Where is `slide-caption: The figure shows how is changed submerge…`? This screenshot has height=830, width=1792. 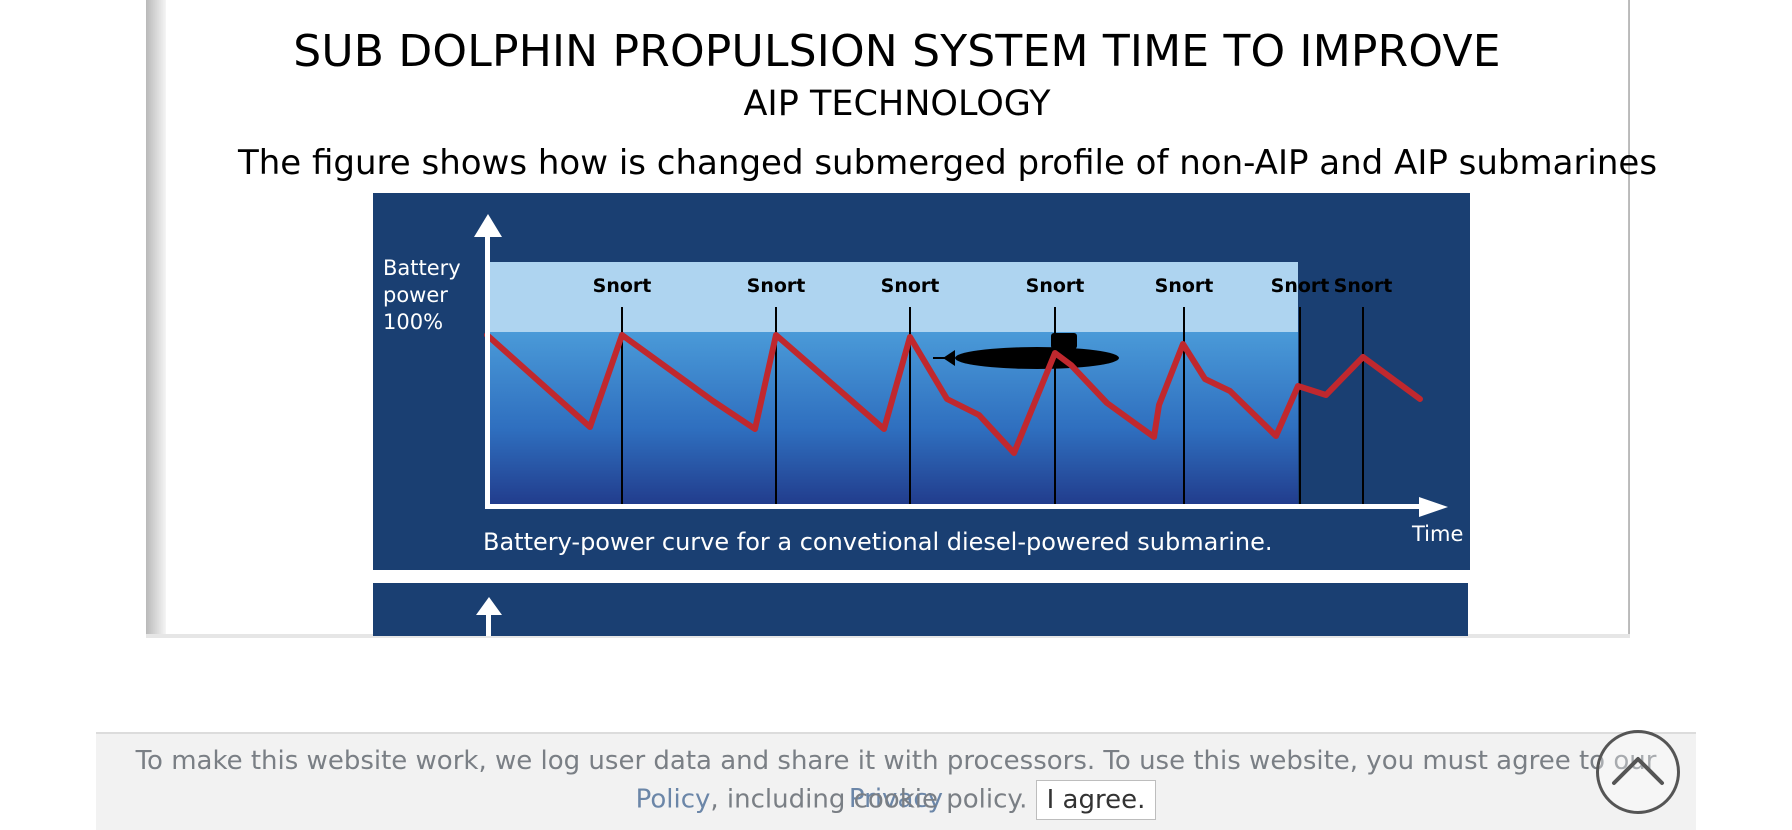 slide-caption: The figure shows how is changed submerge… is located at coordinates (947, 163).